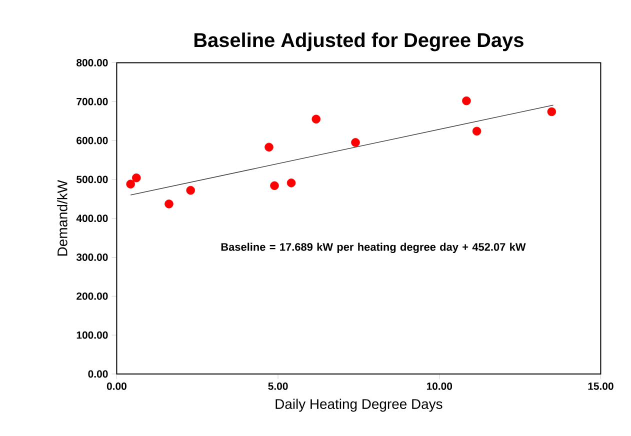 The width and height of the screenshot is (631, 436). Describe the element at coordinates (601, 386) in the screenshot. I see `x-tick-label: 15.00` at that location.